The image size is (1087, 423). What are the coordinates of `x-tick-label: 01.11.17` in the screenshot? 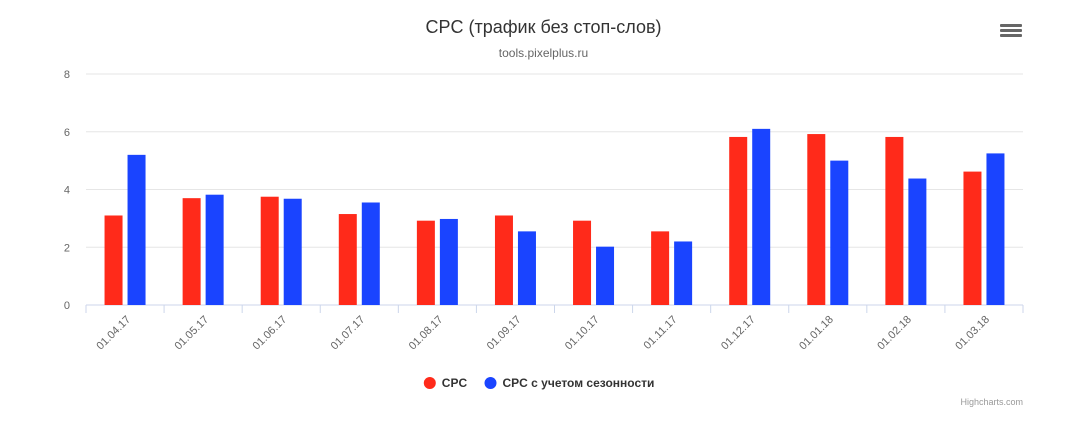 It's located at (661, 333).